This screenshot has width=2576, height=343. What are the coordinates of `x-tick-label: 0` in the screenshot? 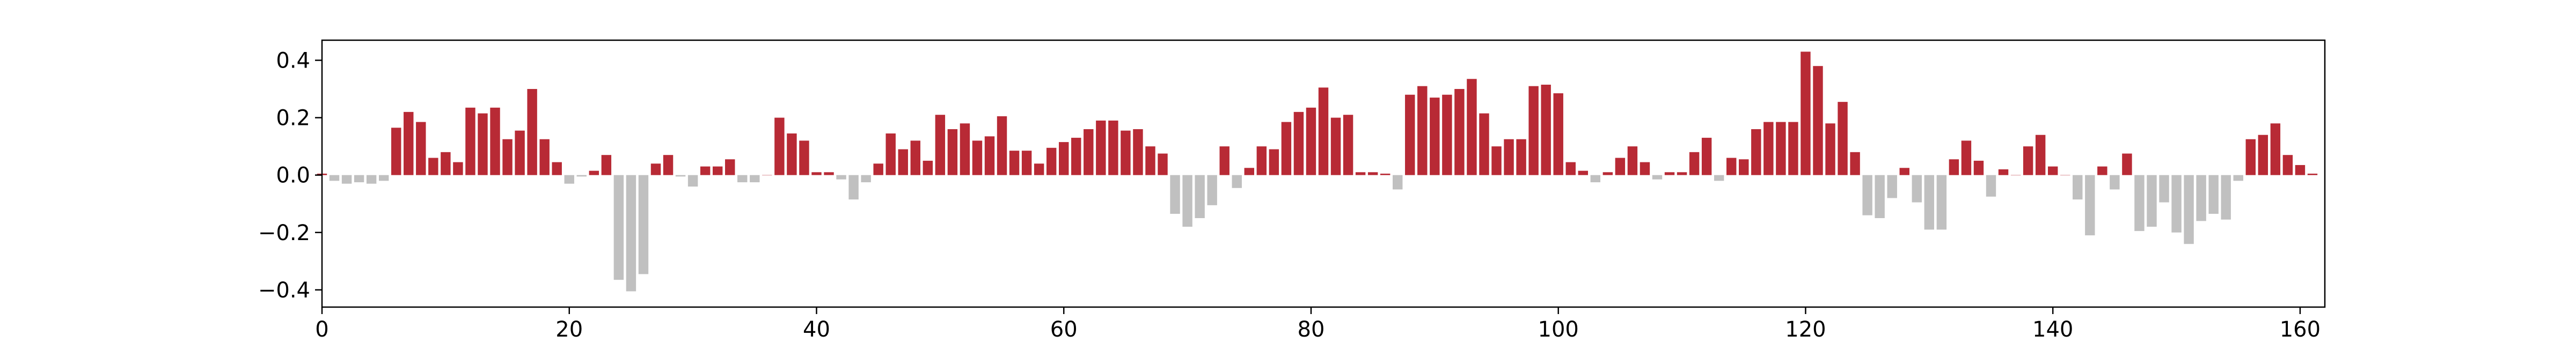 It's located at (321, 329).